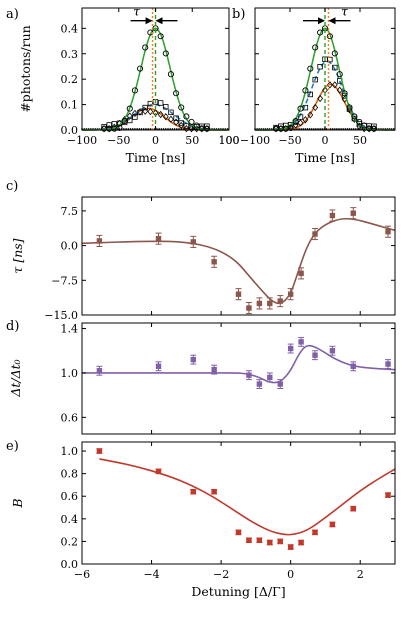 The height and width of the screenshot is (623, 415). What do you see at coordinates (70, 105) in the screenshot?
I see `y-tick-label: 0.1` at bounding box center [70, 105].